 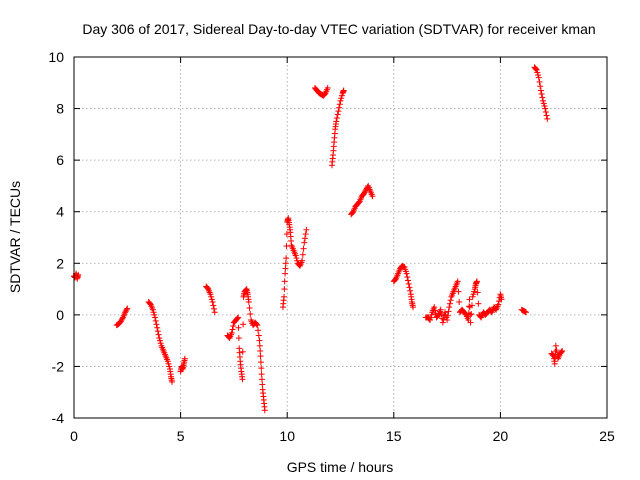 I want to click on y-tick-label: 8, so click(x=60, y=109).